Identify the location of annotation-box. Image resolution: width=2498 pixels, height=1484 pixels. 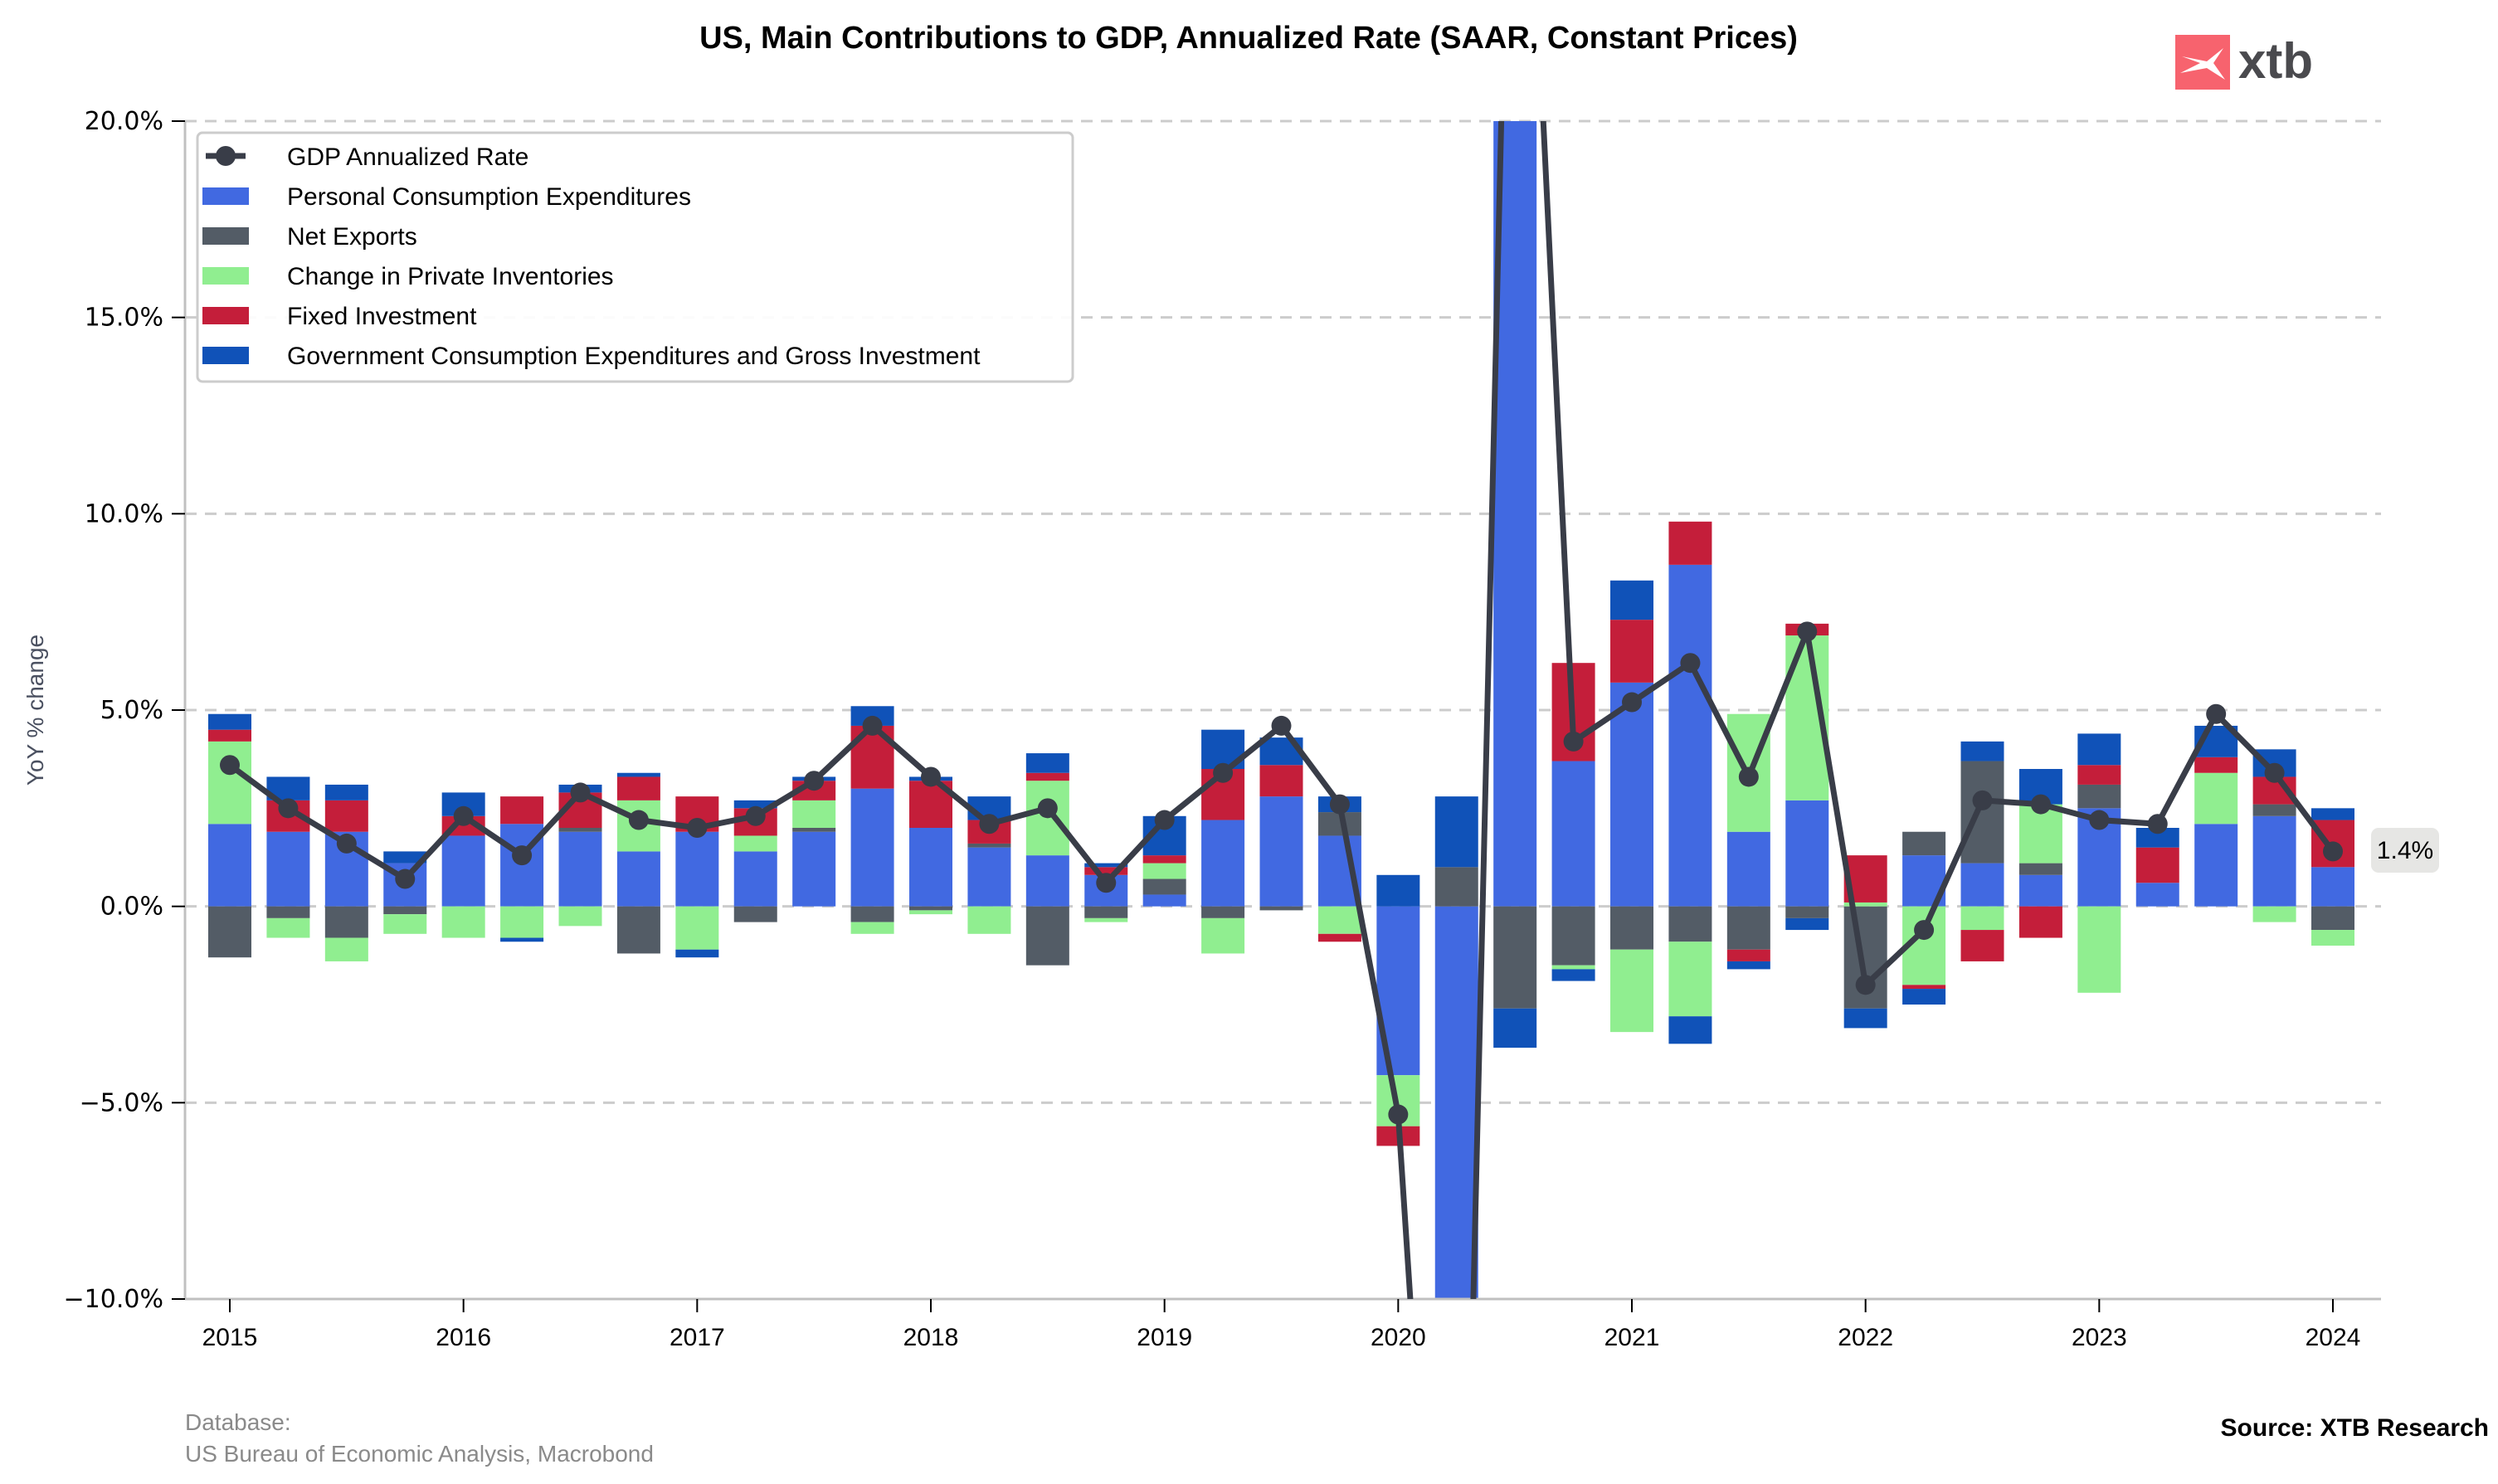
(2405, 850).